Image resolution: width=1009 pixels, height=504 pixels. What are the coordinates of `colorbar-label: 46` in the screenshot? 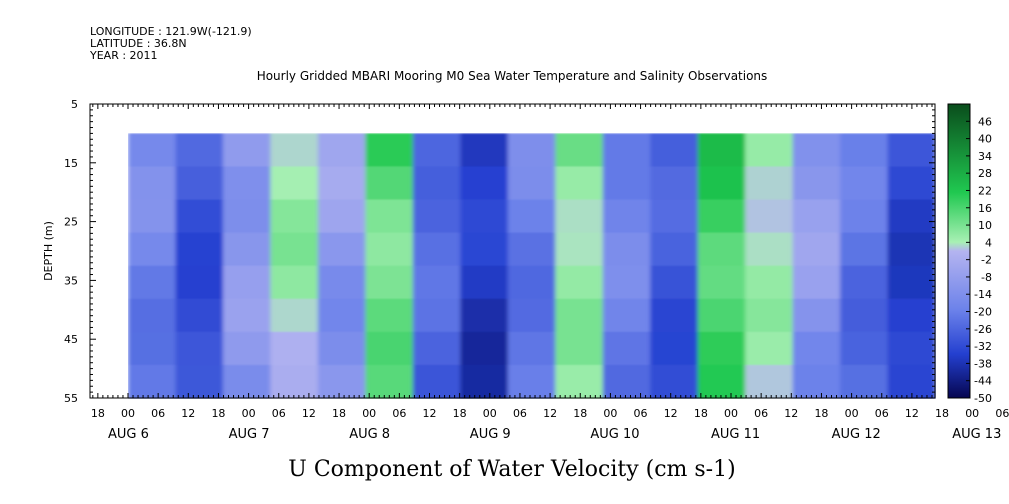 It's located at (985, 121).